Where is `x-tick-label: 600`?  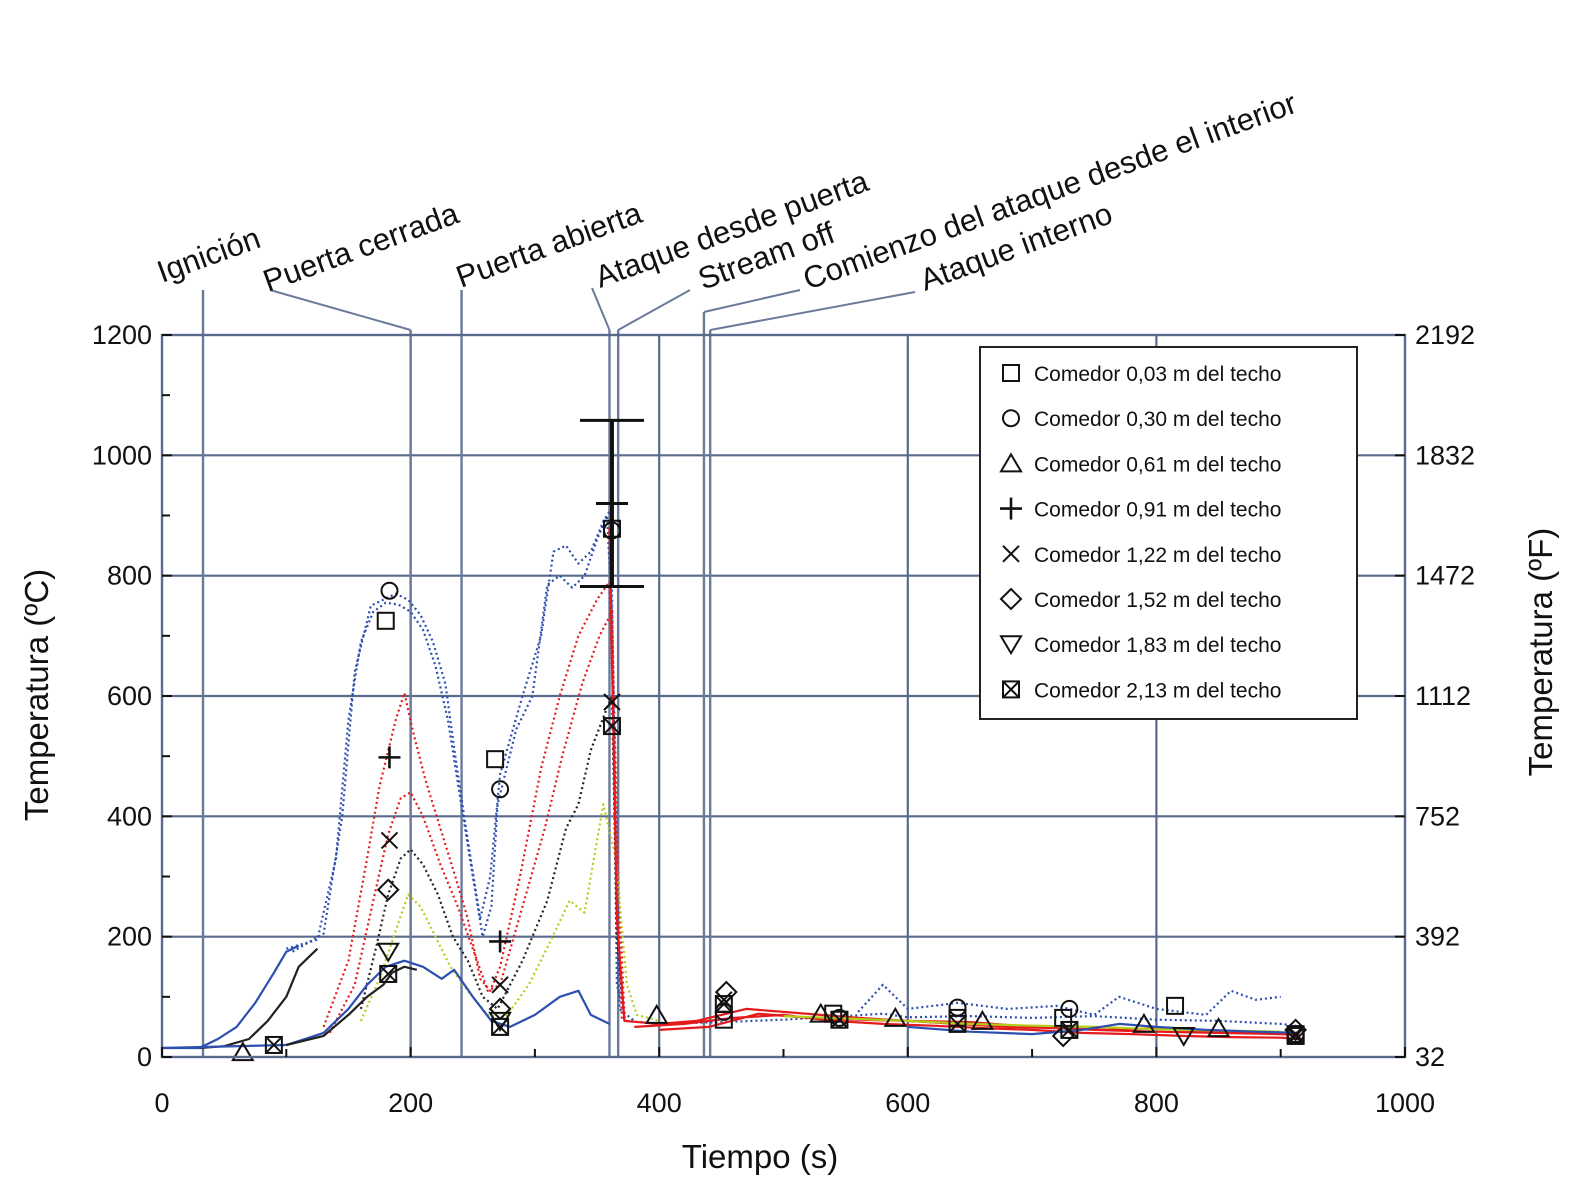 x-tick-label: 600 is located at coordinates (907, 1103).